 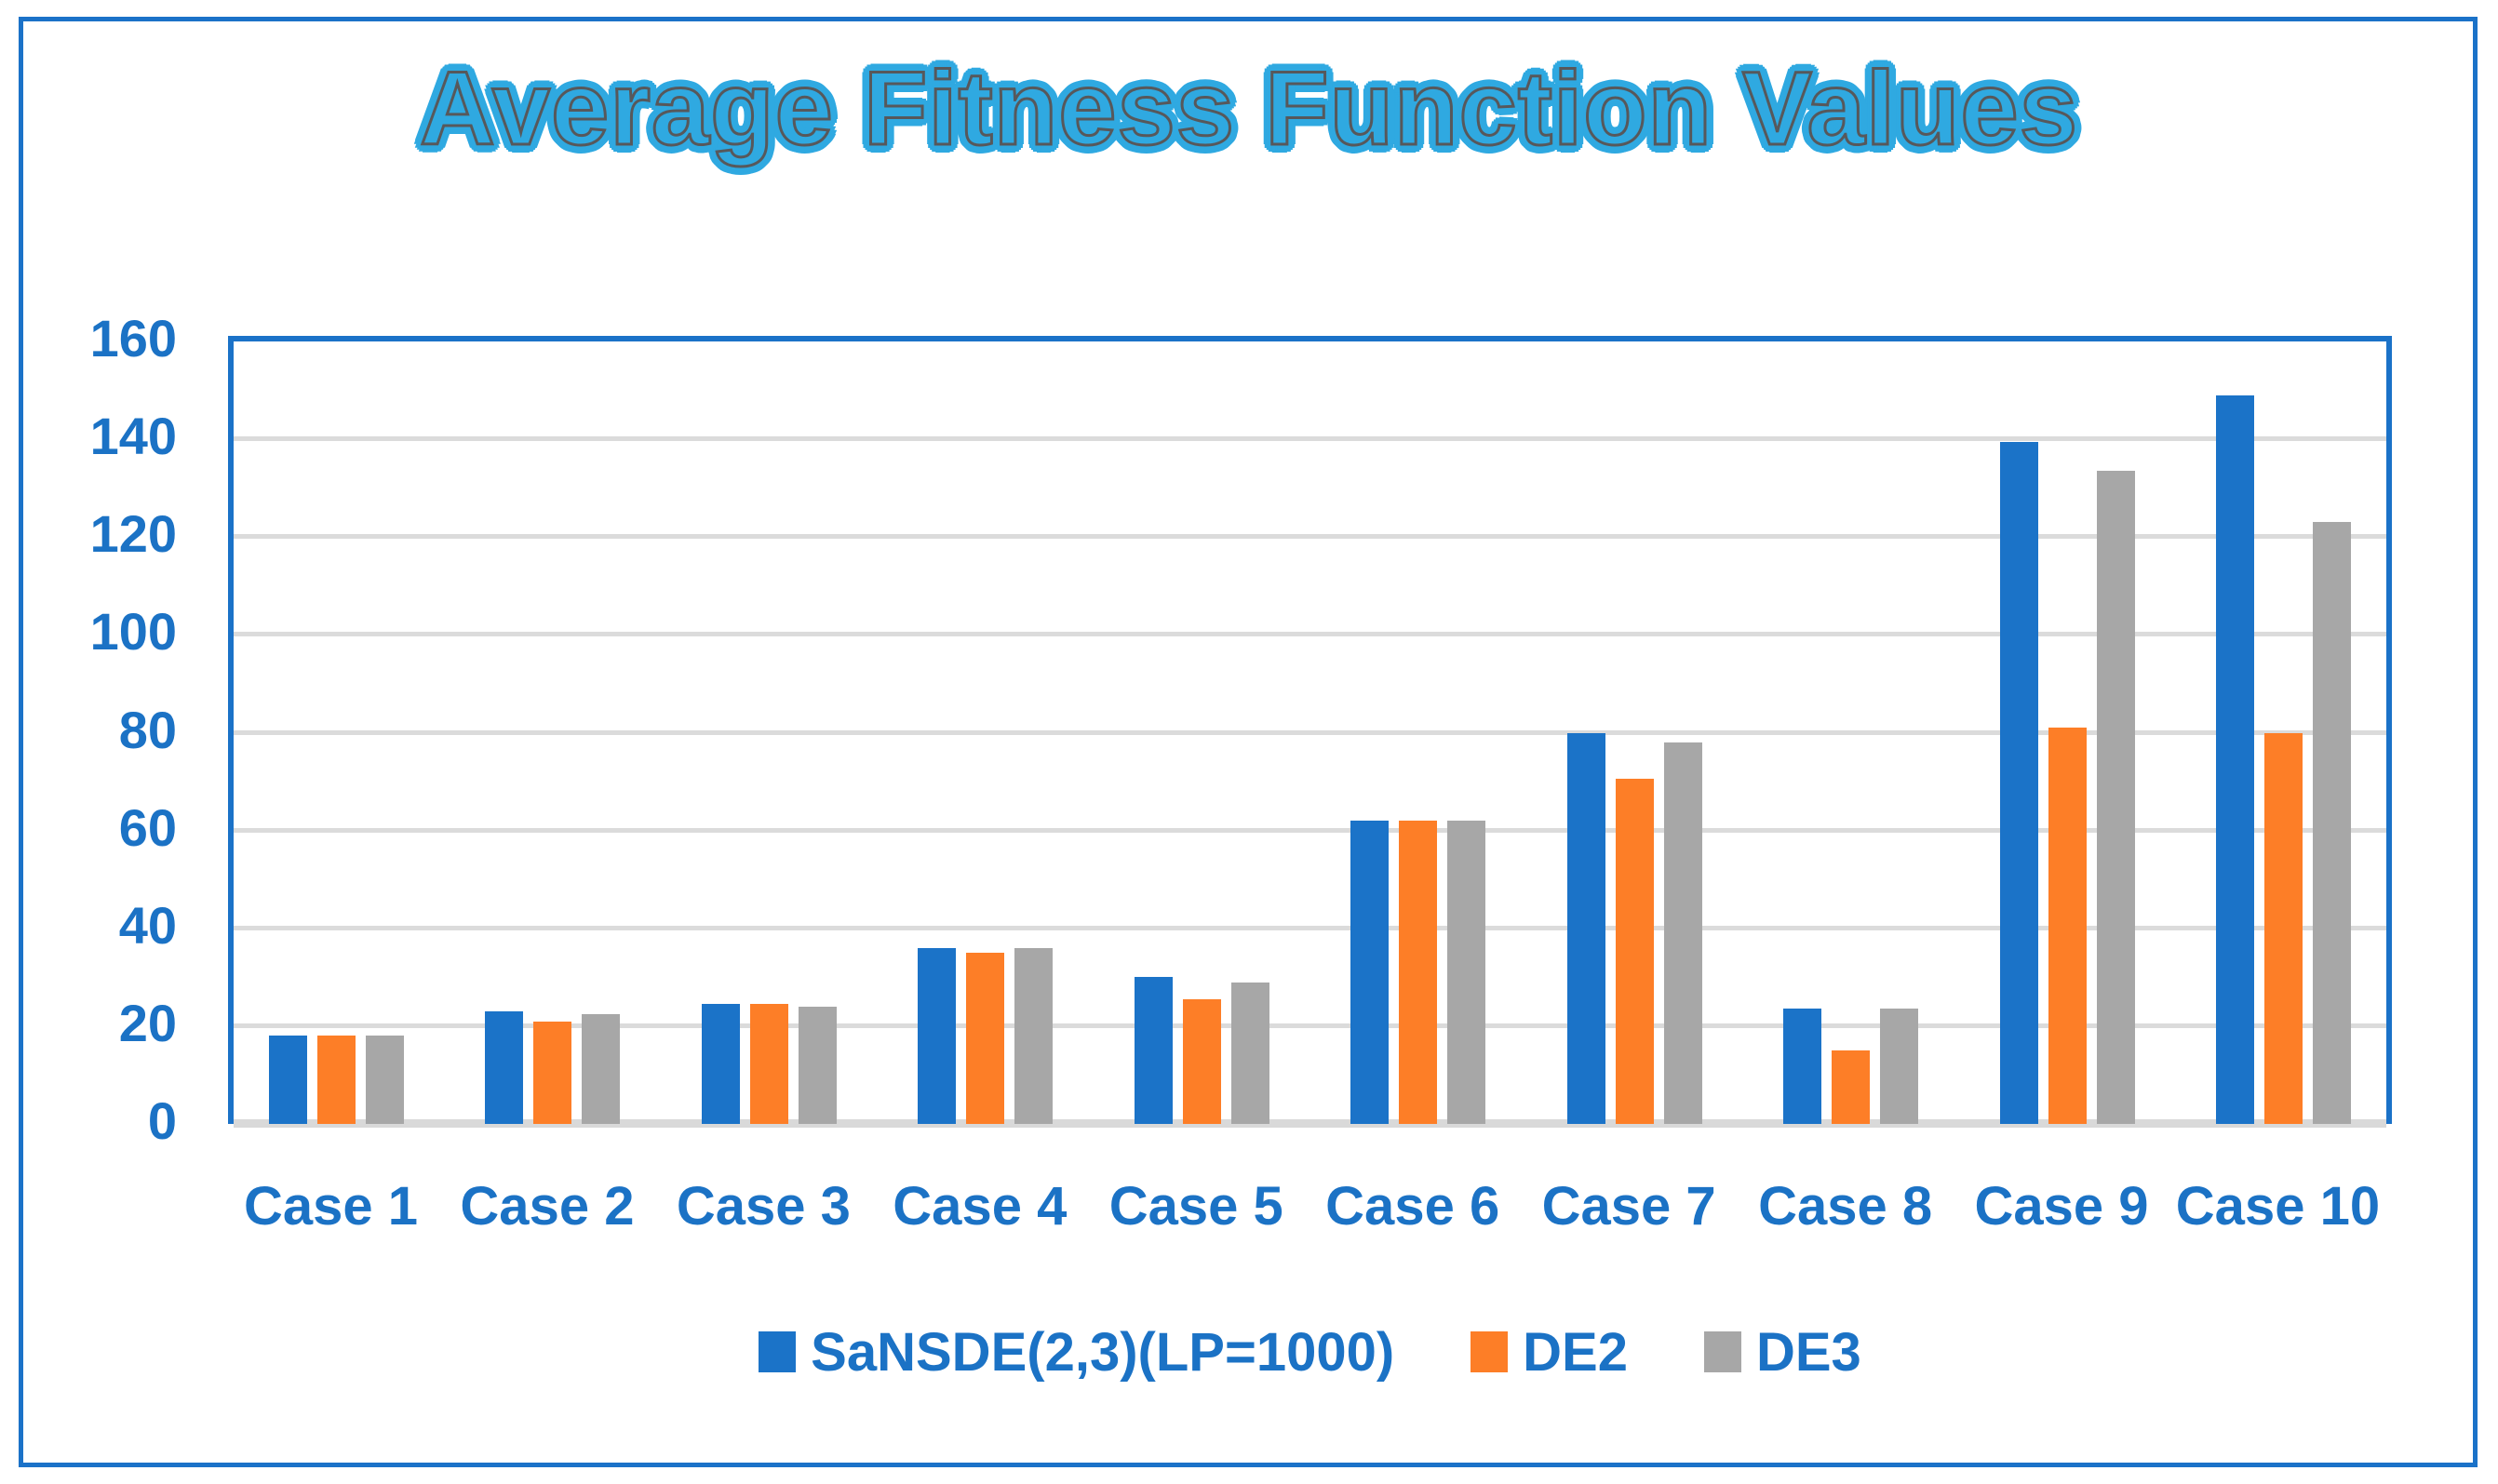 I want to click on y-axis-label-0: 0, so click(x=162, y=1120).